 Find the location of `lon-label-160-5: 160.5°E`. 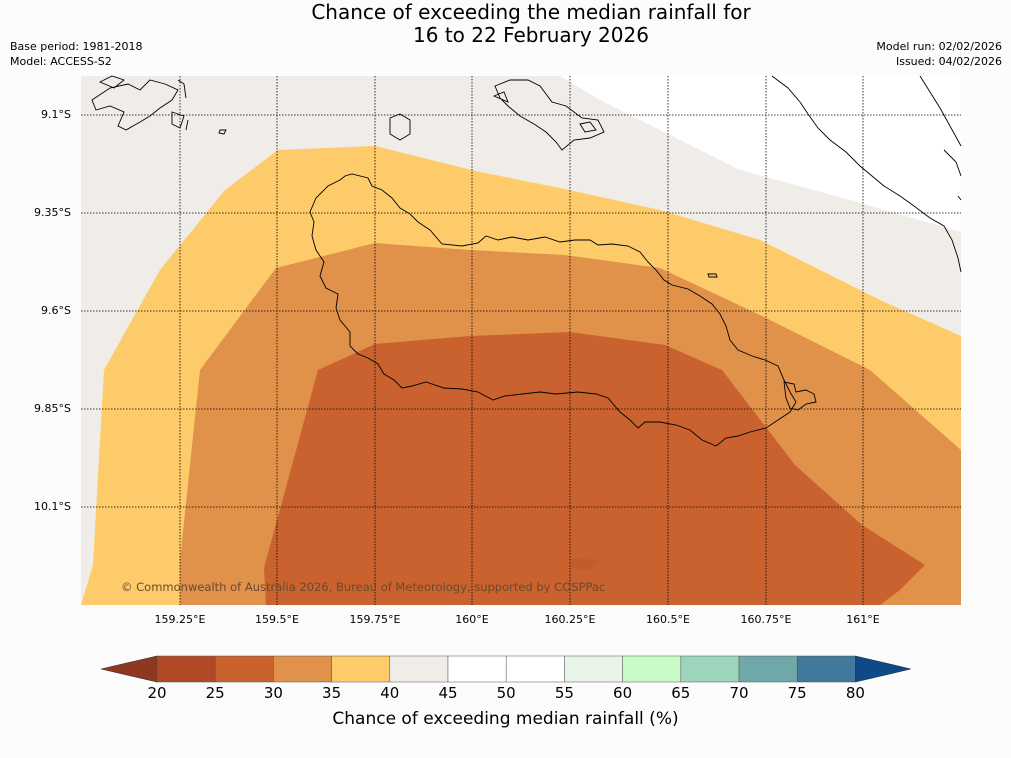

lon-label-160-5: 160.5°E is located at coordinates (668, 619).